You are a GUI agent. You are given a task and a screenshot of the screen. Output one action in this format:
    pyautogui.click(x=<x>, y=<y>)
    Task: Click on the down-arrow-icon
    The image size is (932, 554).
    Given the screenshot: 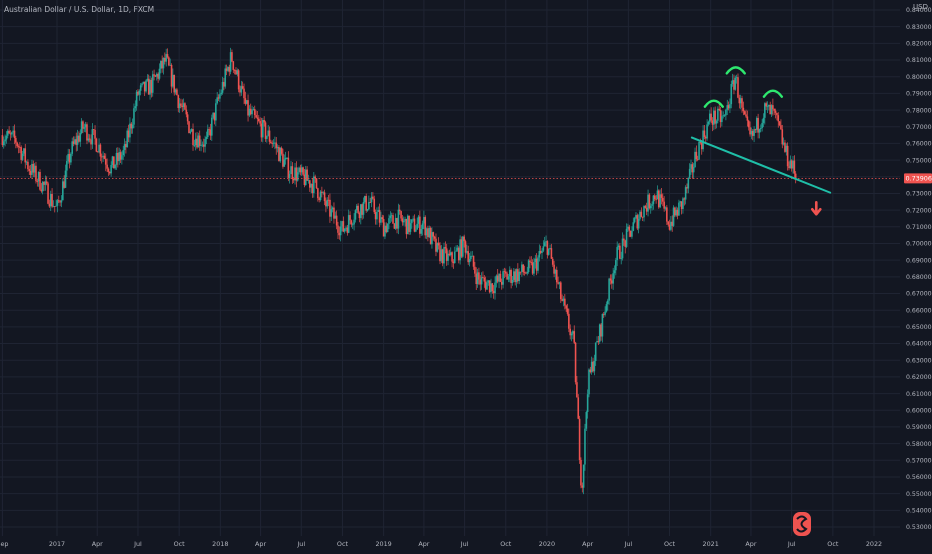 What is the action you would take?
    pyautogui.click(x=816, y=208)
    